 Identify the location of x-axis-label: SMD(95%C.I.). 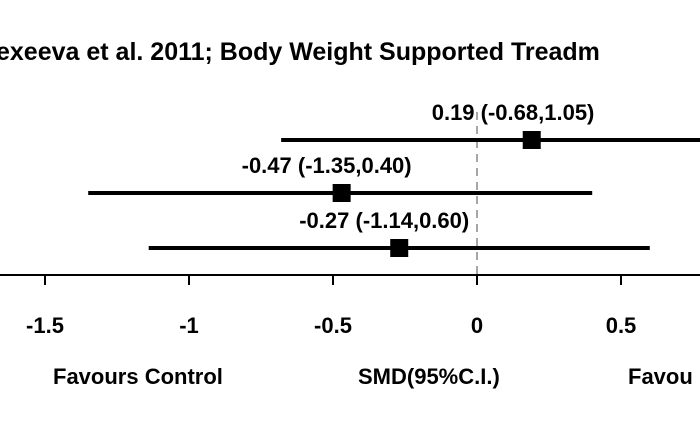
(429, 376).